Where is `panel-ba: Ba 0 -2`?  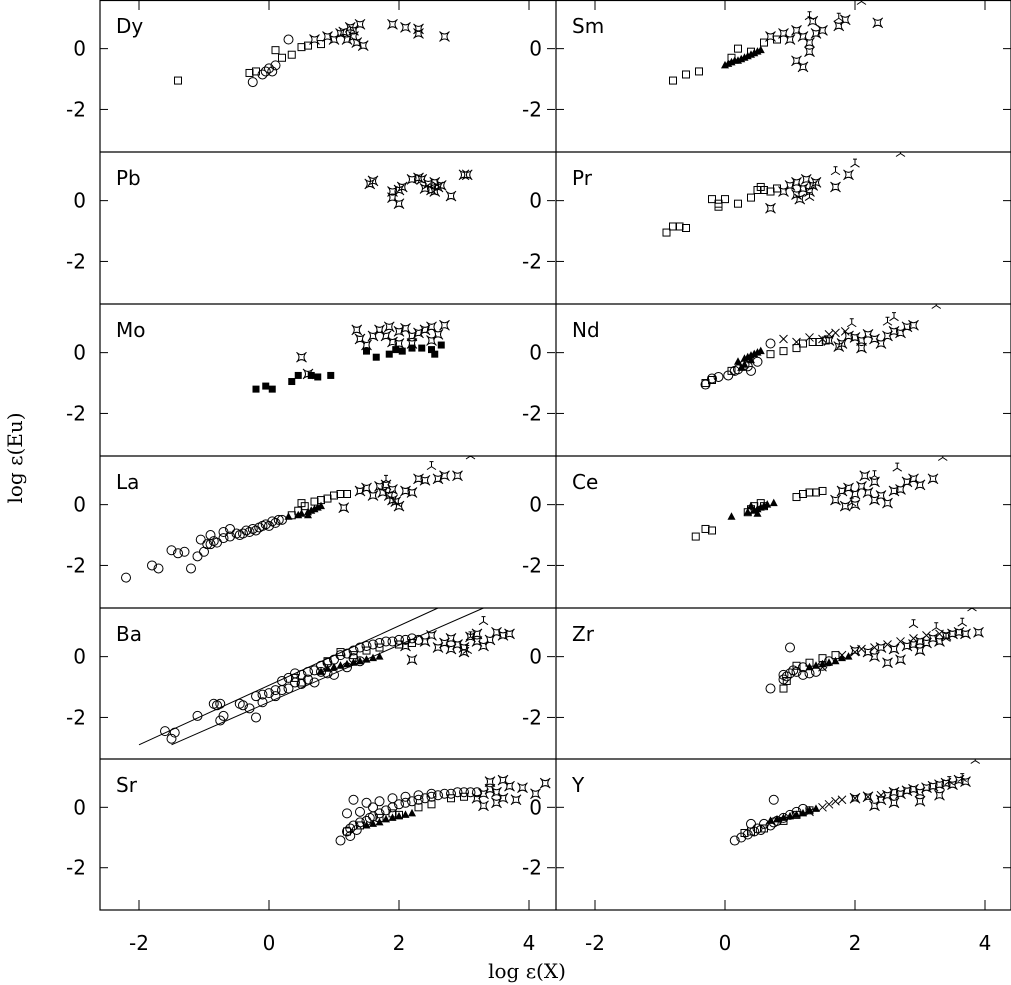
panel-ba: Ba 0 -2 is located at coordinates (310, 676).